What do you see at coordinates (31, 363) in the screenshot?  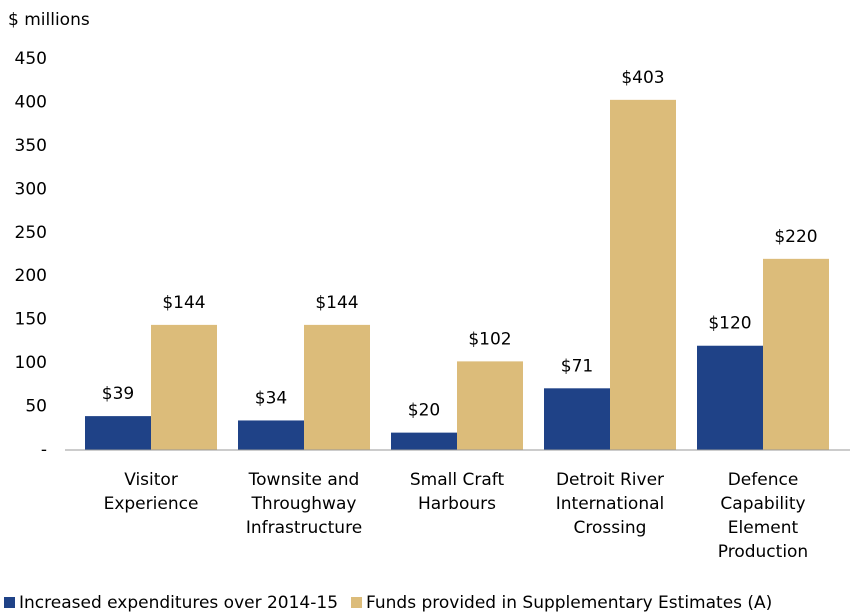 I see `y-tick-label: 100` at bounding box center [31, 363].